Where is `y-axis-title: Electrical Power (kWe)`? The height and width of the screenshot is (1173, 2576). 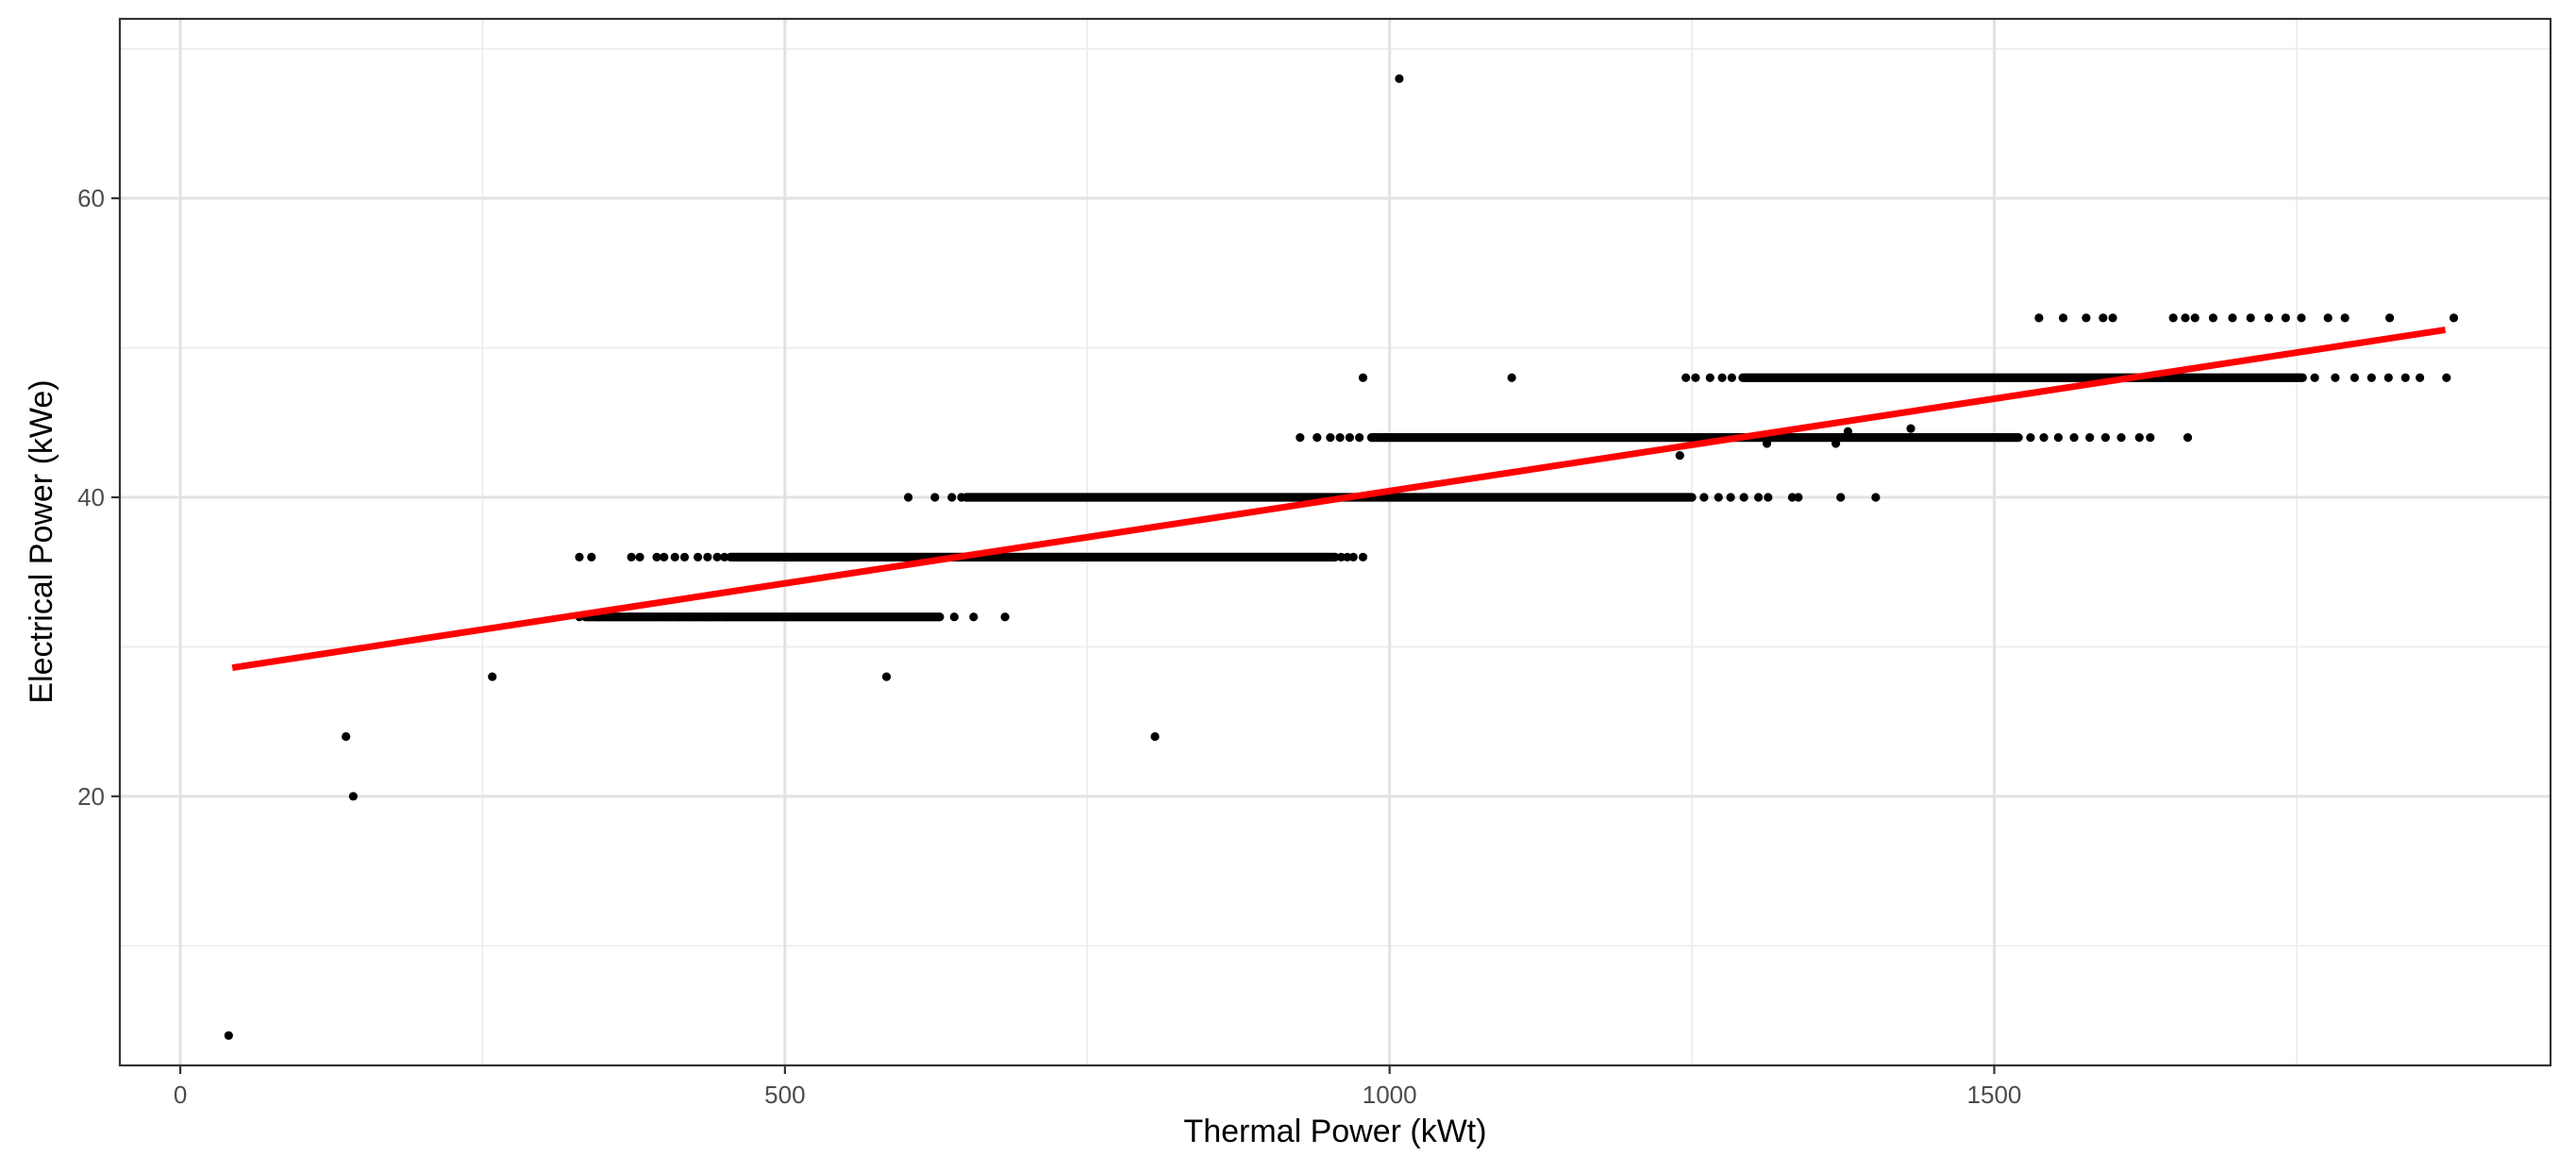
y-axis-title: Electrical Power (kWe) is located at coordinates (41, 541).